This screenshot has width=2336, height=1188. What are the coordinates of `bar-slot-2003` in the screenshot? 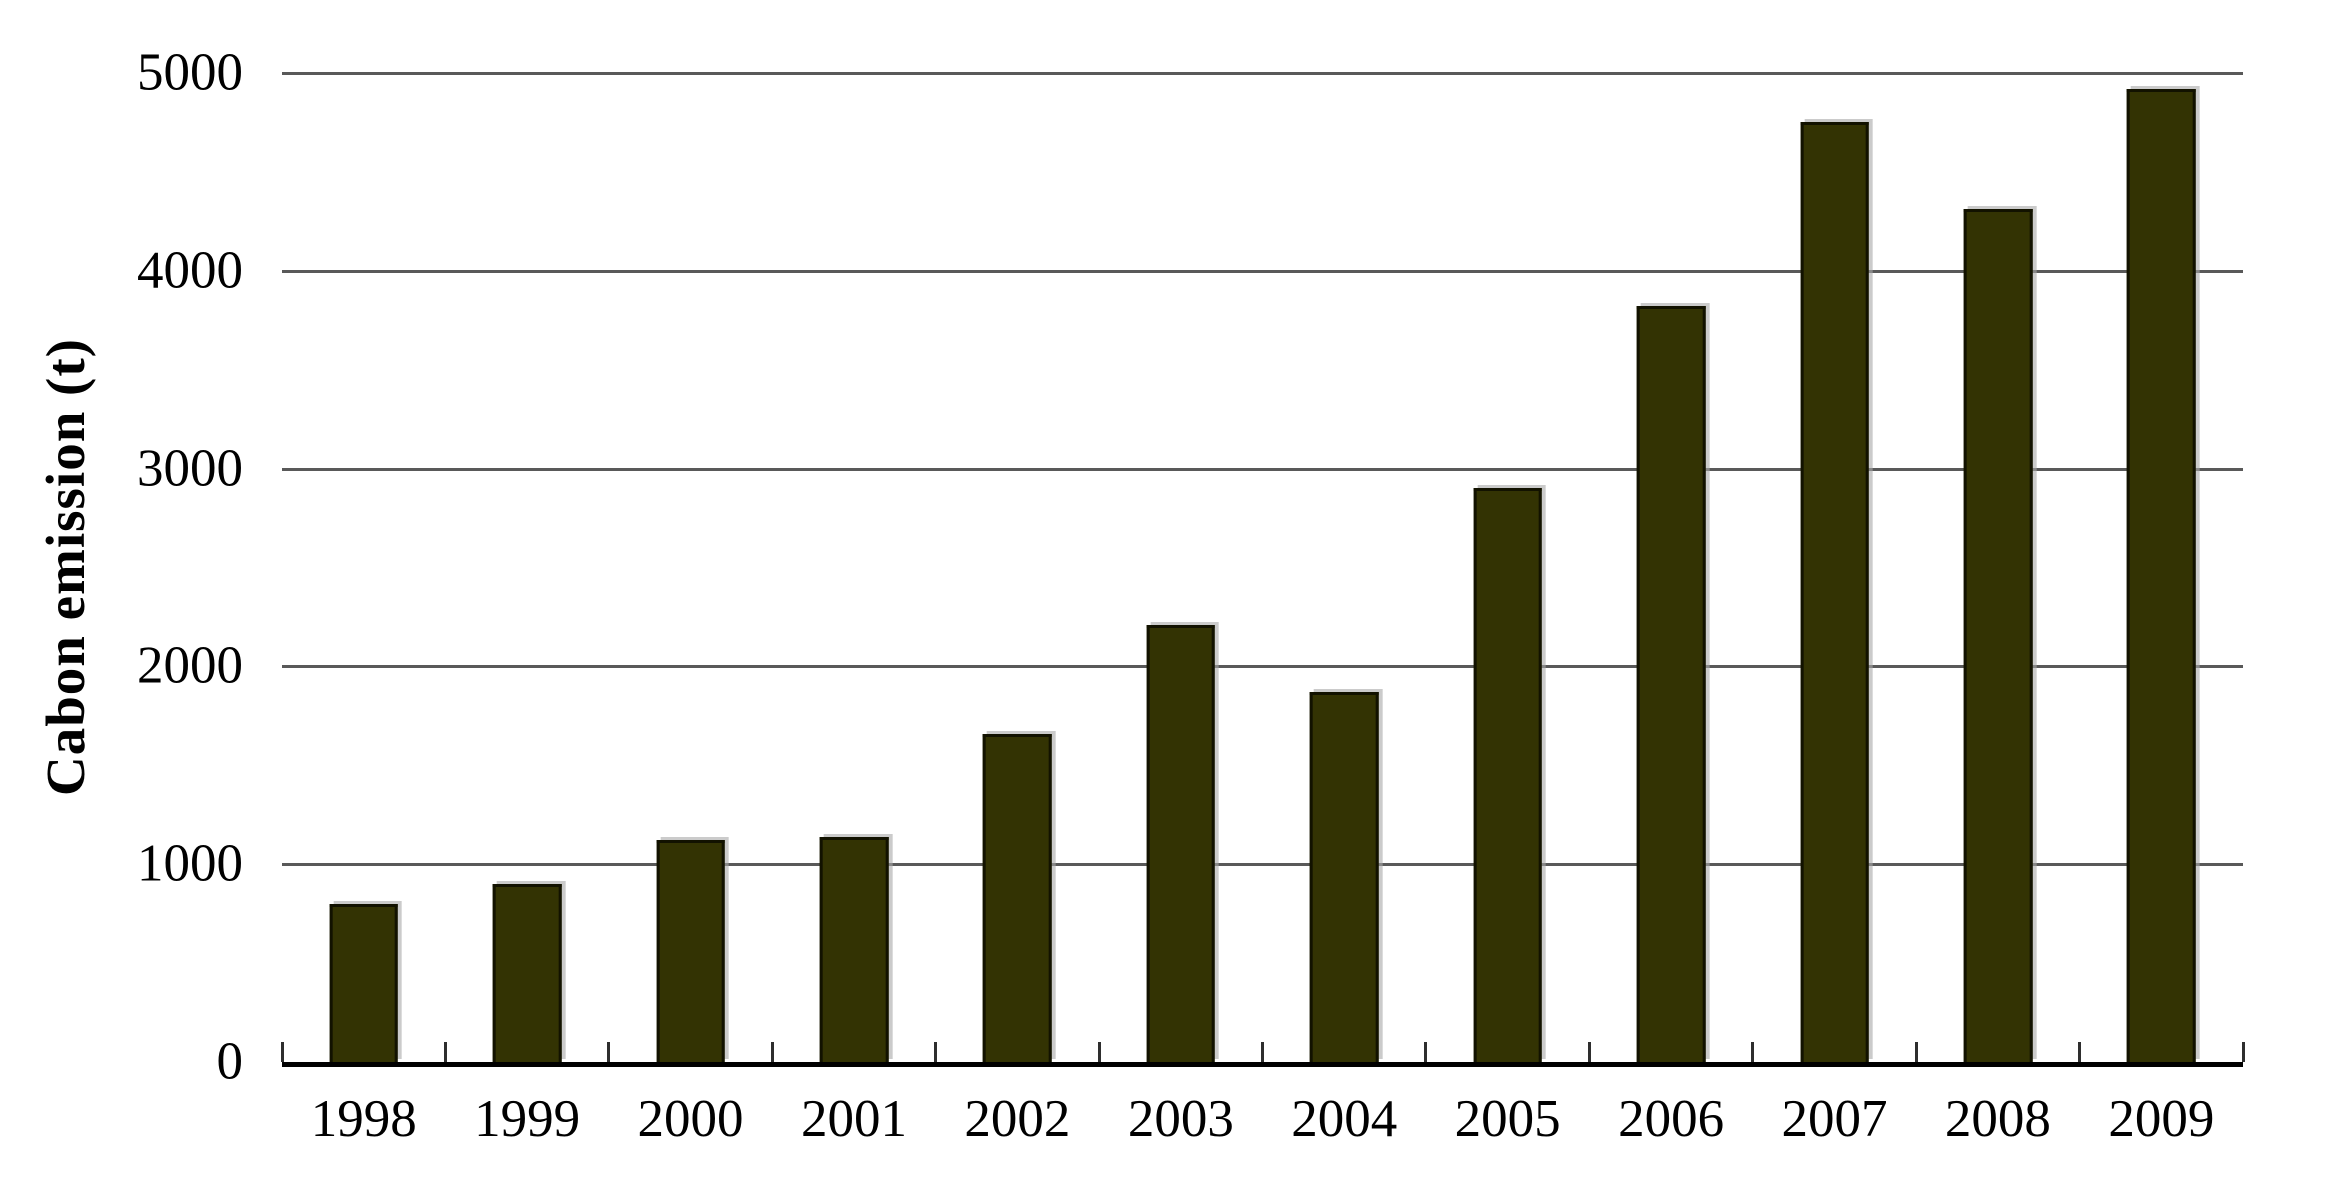 It's located at (1180, 567).